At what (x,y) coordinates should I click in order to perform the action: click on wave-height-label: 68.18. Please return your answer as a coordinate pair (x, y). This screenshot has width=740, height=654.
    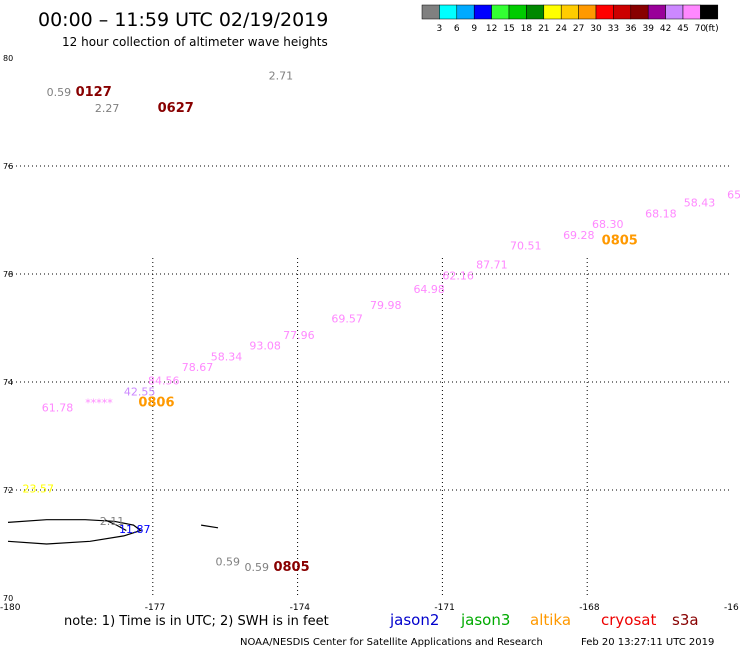
    Looking at the image, I should click on (661, 213).